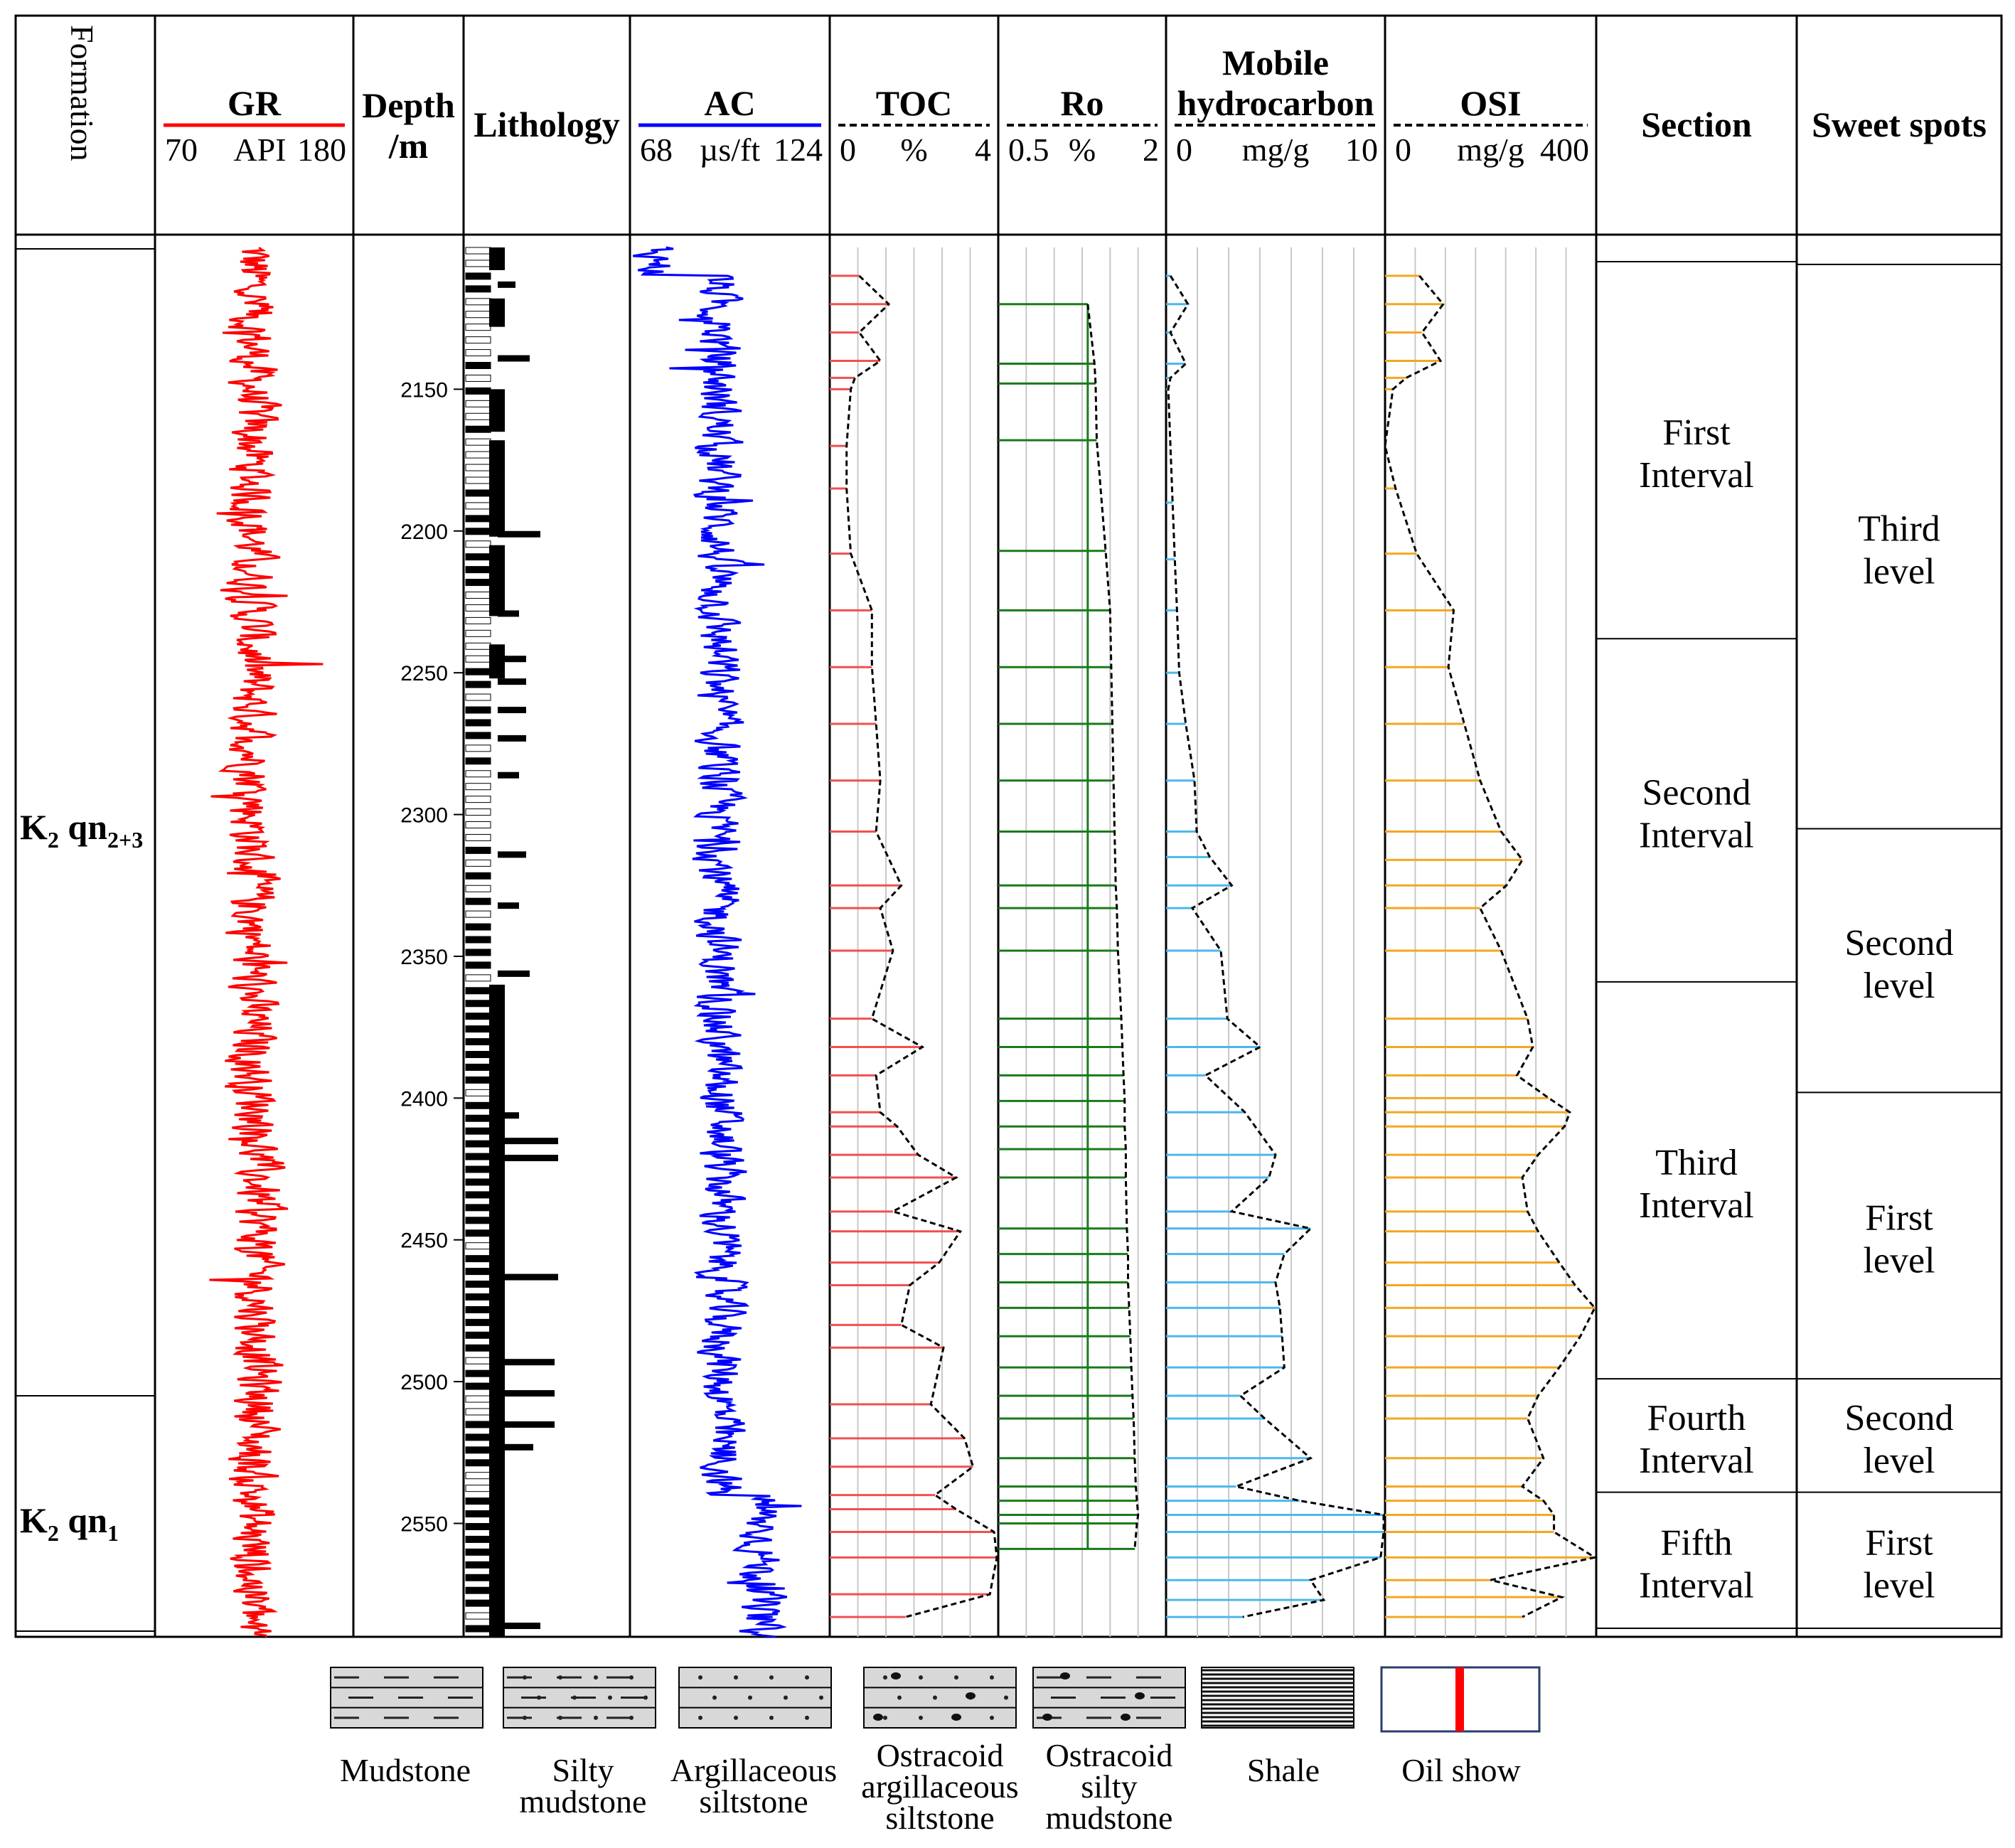 Image resolution: width=2015 pixels, height=1848 pixels. Describe the element at coordinates (656, 150) in the screenshot. I see `ac-min: 68` at that location.